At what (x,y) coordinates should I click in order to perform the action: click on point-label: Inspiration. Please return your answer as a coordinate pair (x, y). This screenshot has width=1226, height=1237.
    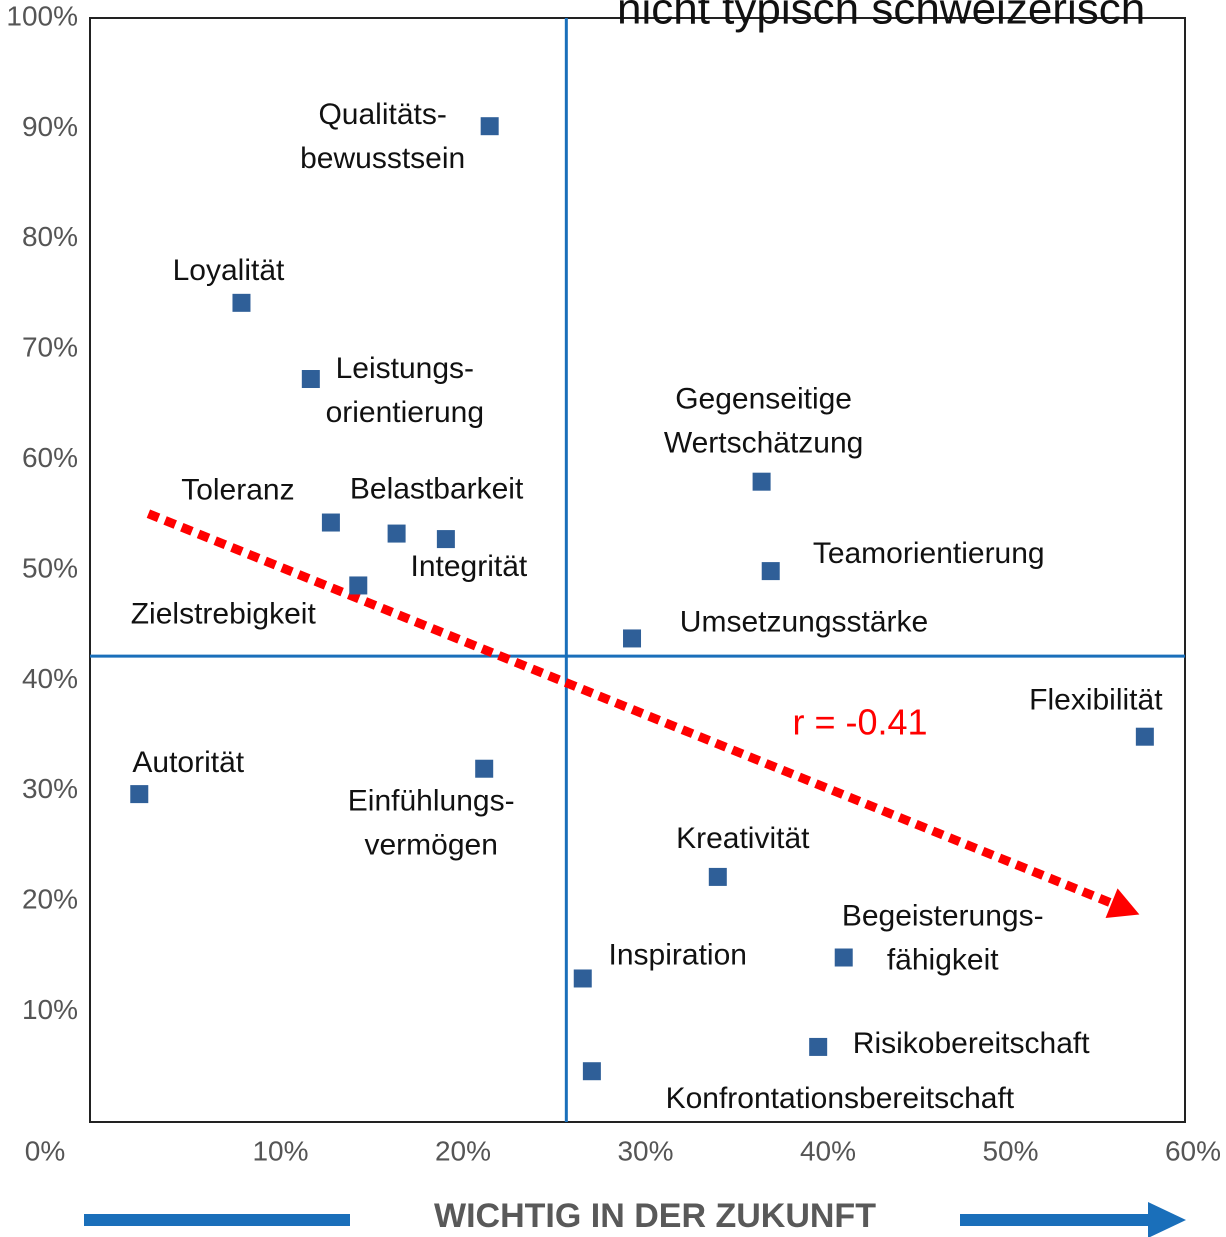
    Looking at the image, I should click on (678, 954).